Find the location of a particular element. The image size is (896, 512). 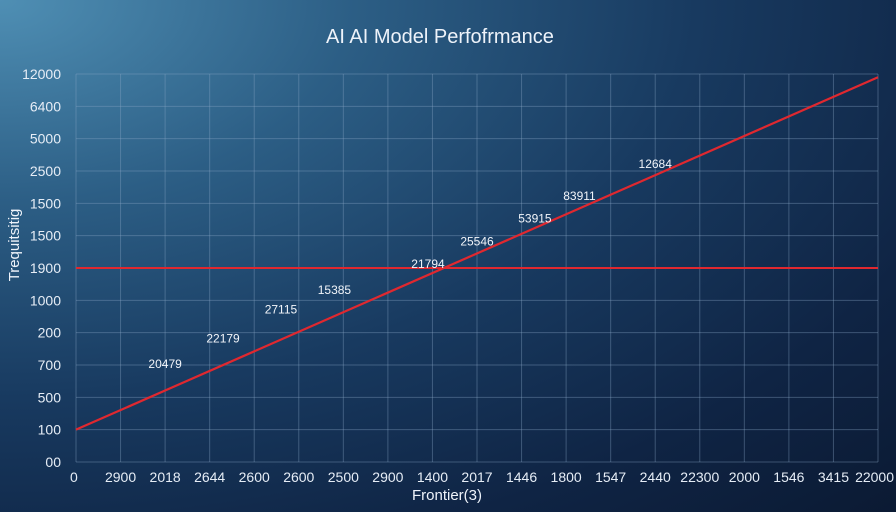

data-label: 53915 is located at coordinates (535, 219).